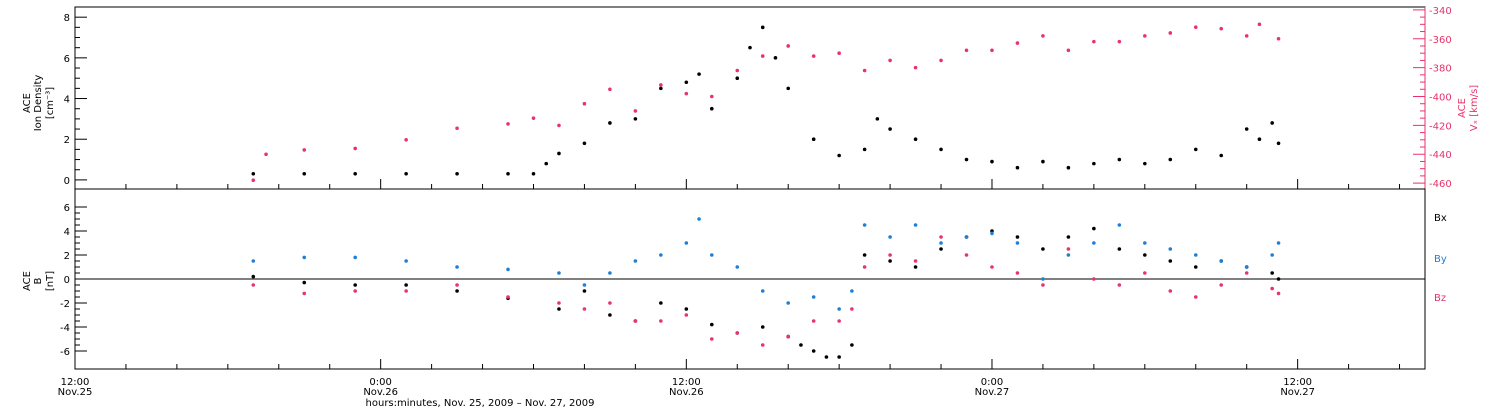  I want to click on field-axis: -6 -4 -2 0 2 4 6, so click(73, 280).